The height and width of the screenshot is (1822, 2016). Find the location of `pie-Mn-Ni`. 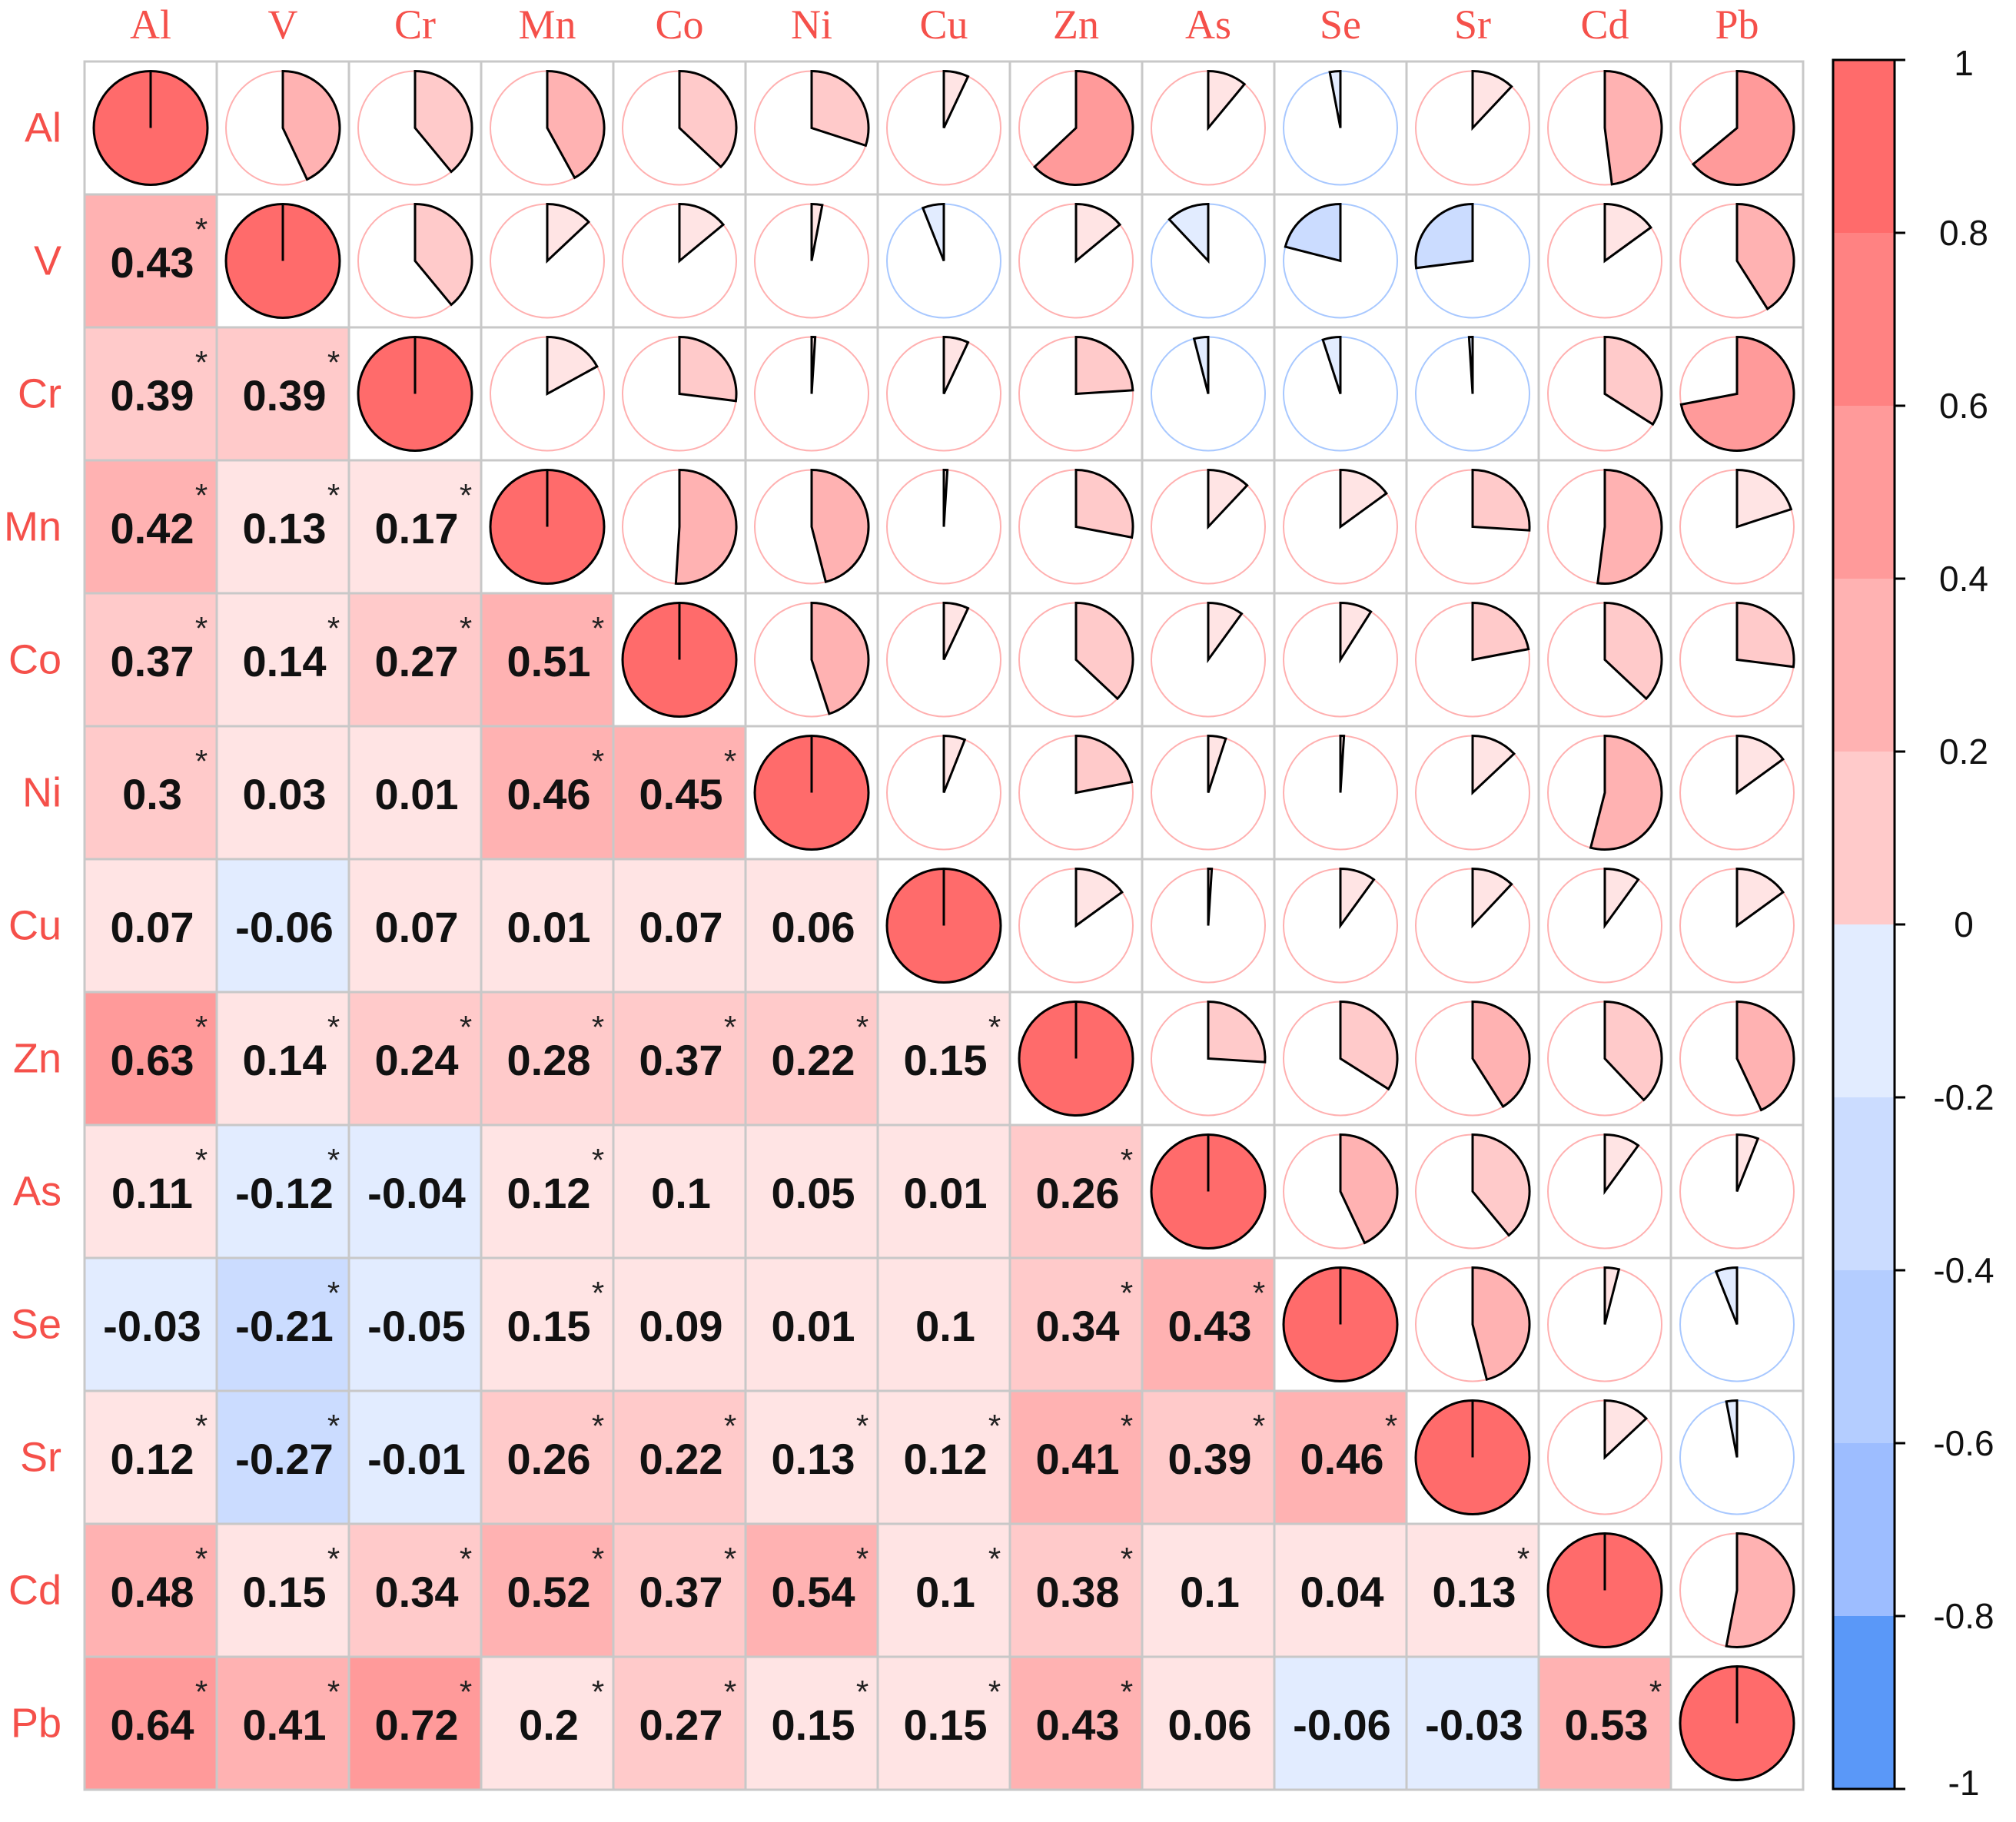

pie-Mn-Ni is located at coordinates (840, 526).